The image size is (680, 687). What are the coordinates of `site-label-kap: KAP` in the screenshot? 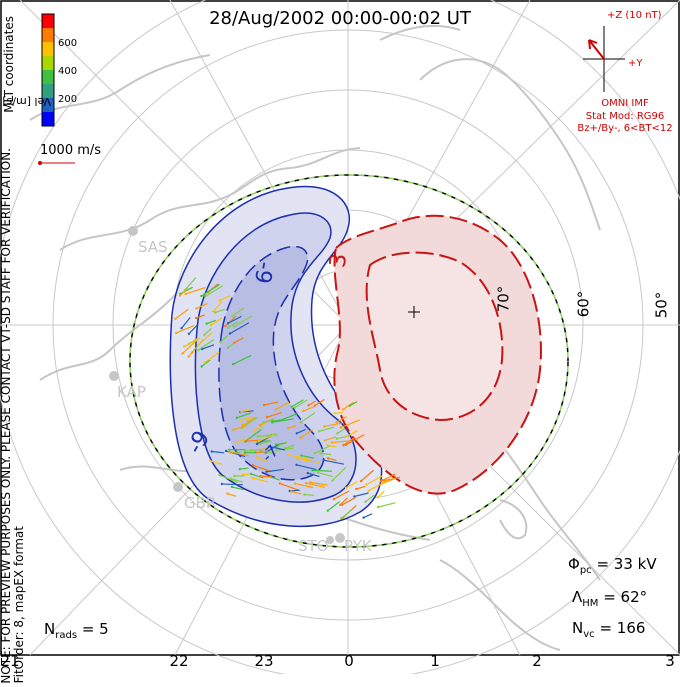 It's located at (131, 392).